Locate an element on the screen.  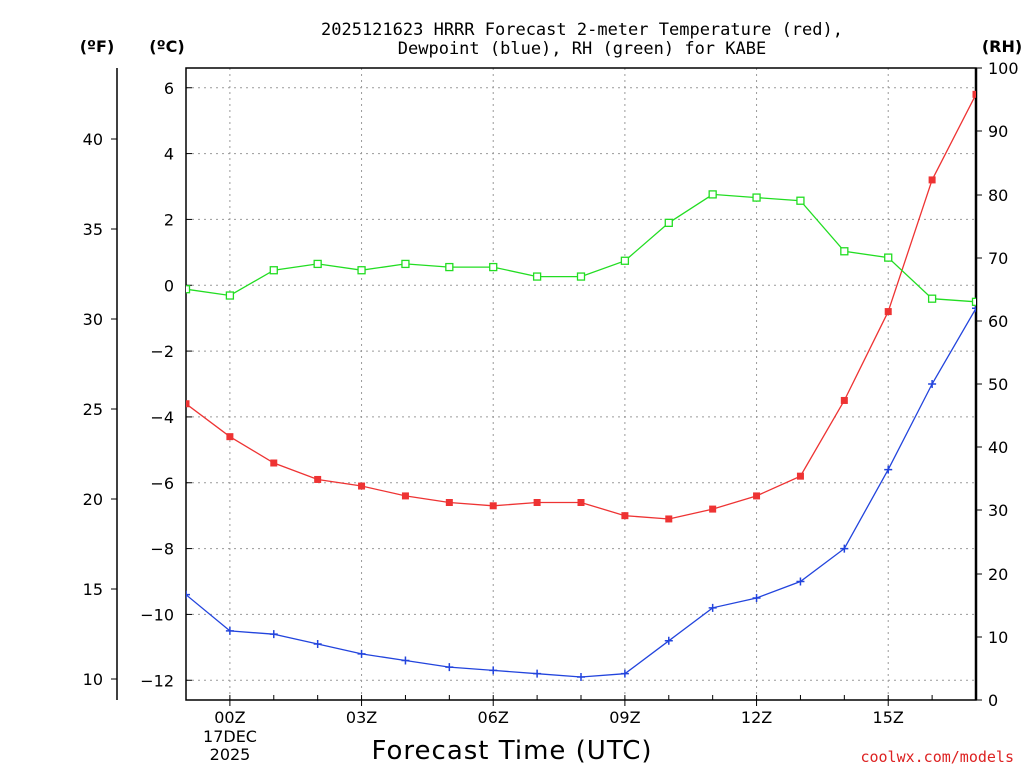
f-tick-label: 30 is located at coordinates (93, 319).